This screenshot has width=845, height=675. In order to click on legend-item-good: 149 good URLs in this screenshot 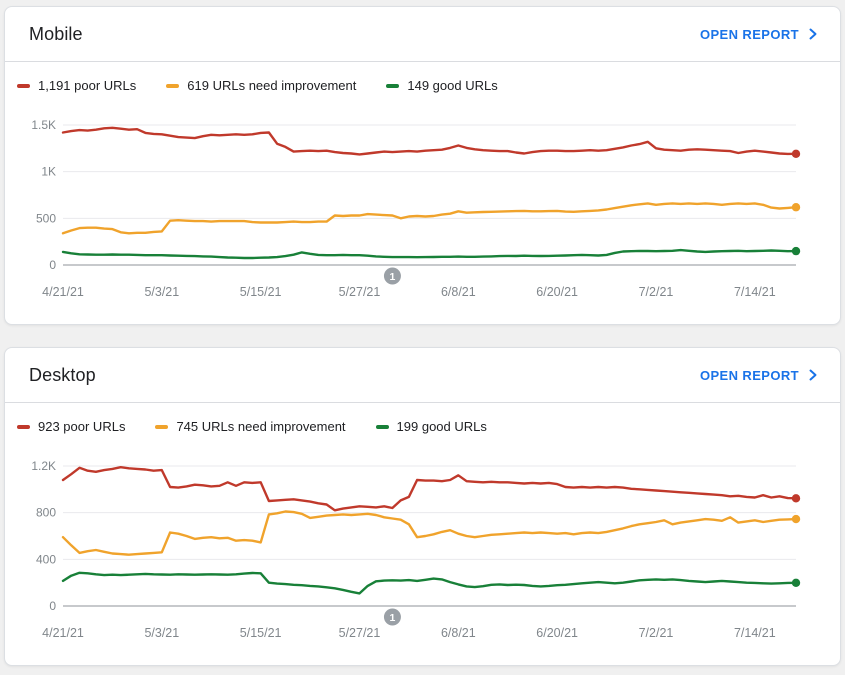, I will do `click(442, 85)`.